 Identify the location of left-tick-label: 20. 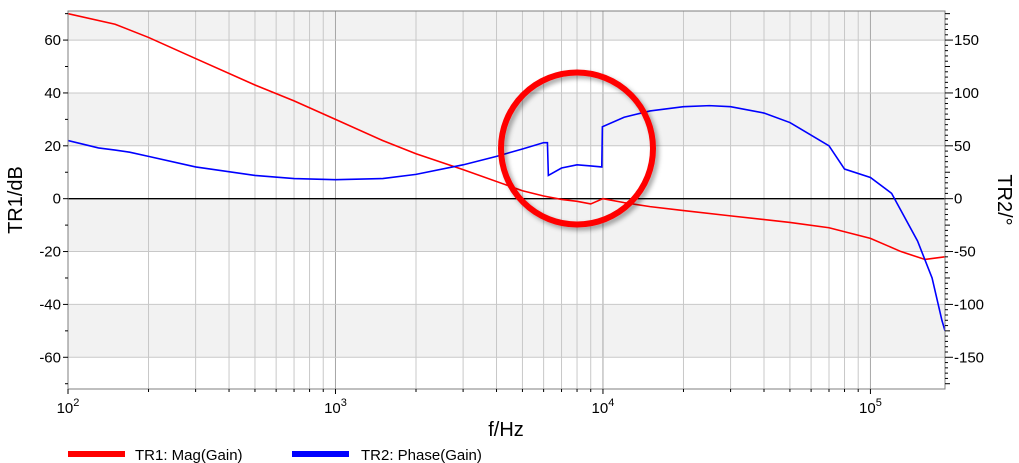
(52, 146).